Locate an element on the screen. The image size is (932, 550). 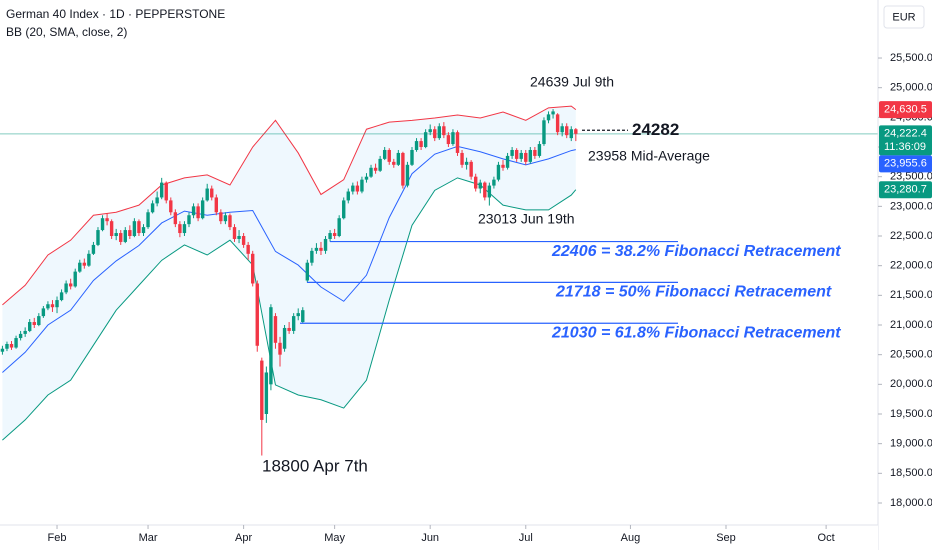
price-label: 23,280.7 is located at coordinates (905, 190).